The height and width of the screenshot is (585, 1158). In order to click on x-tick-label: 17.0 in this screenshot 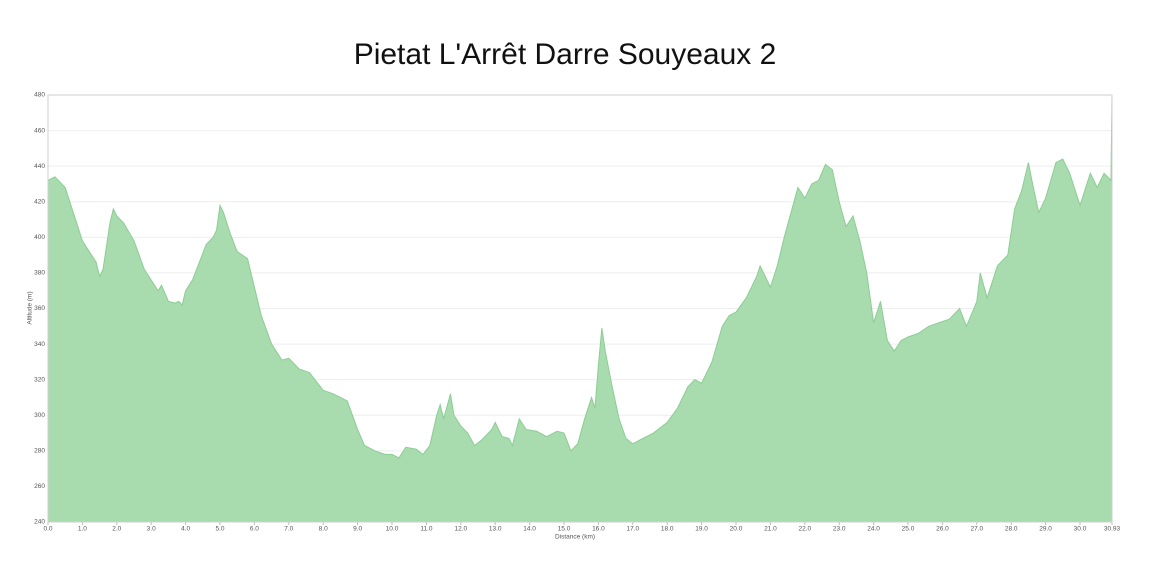, I will do `click(632, 529)`.